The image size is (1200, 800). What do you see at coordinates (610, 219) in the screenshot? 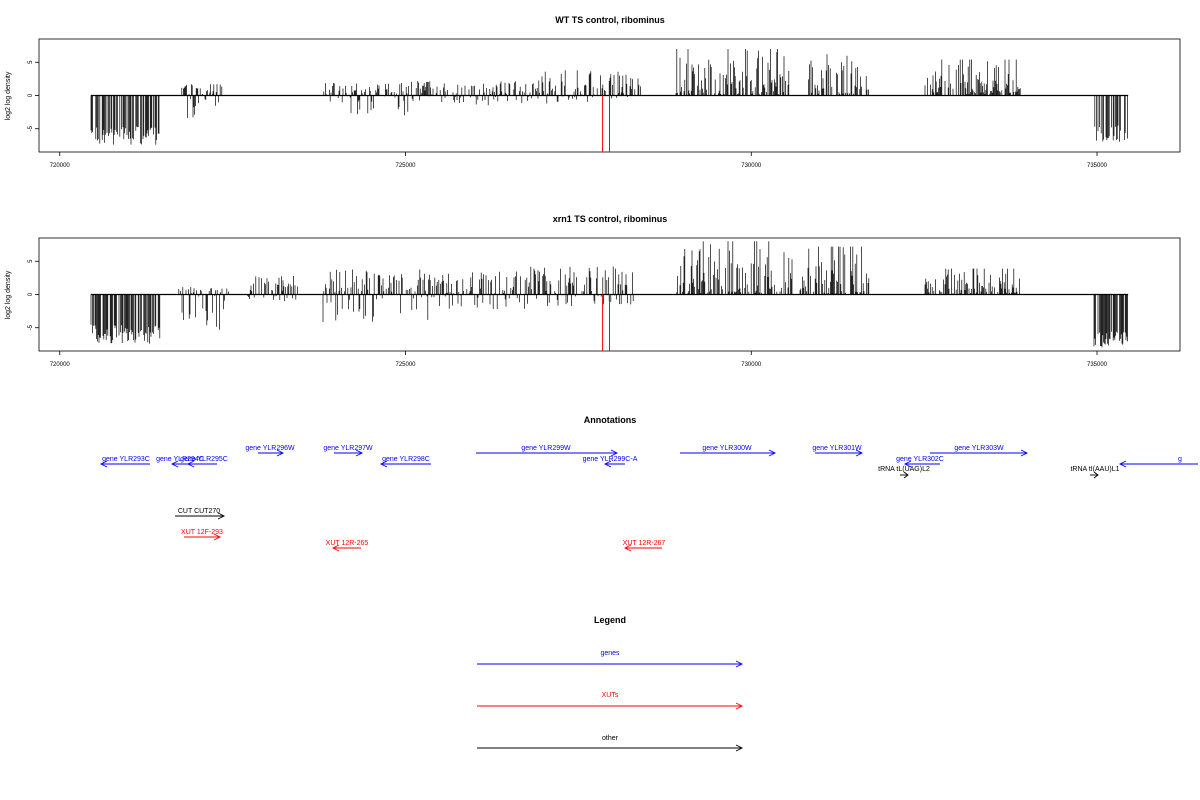
I see `panel-xrn1-title: xrn1 TS control, ribominus` at bounding box center [610, 219].